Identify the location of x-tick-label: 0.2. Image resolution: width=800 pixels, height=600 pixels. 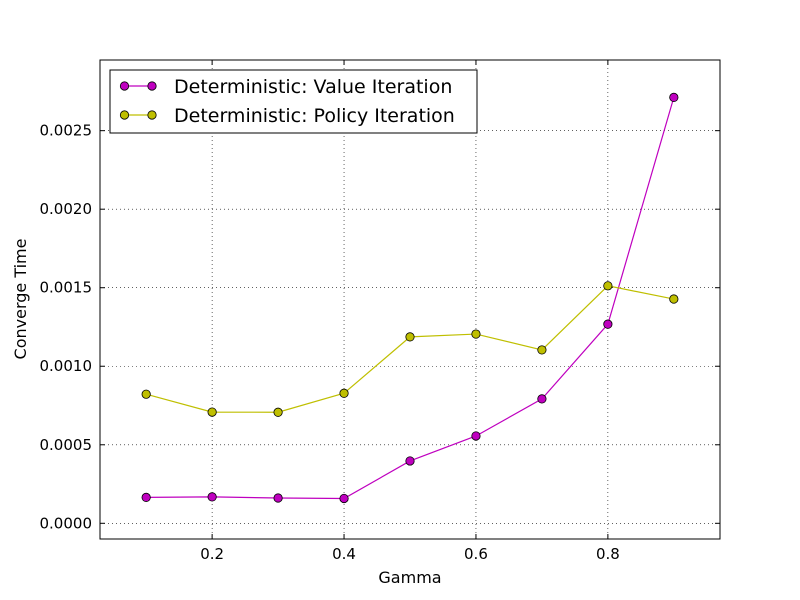
(212, 554).